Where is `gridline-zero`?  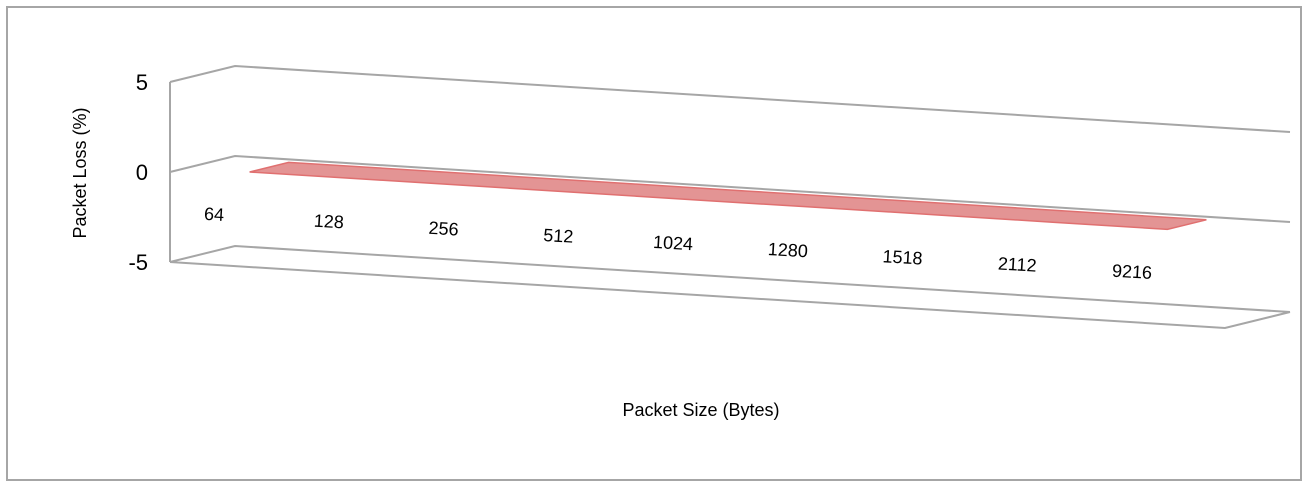
gridline-zero is located at coordinates (730, 188).